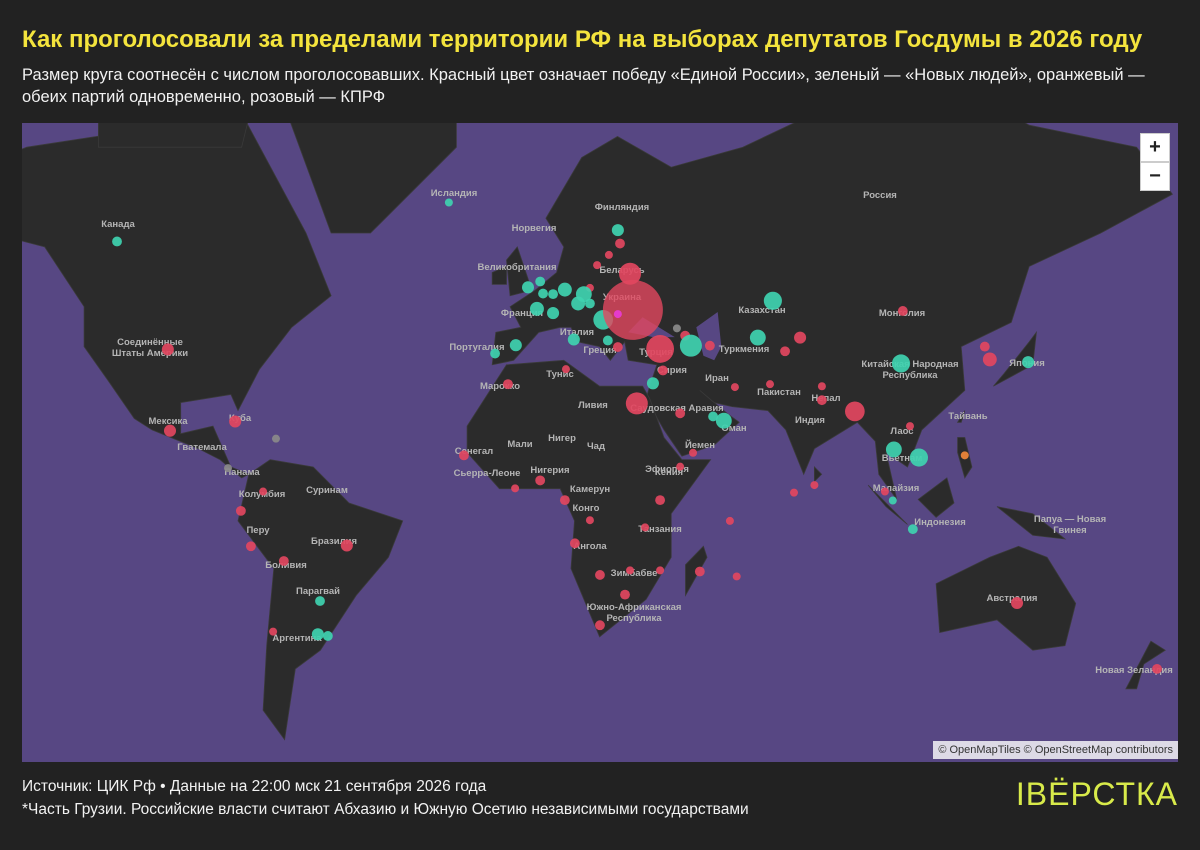 This screenshot has height=850, width=1200. What do you see at coordinates (672, 370) in the screenshot?
I see `country-label-line: Сирия` at bounding box center [672, 370].